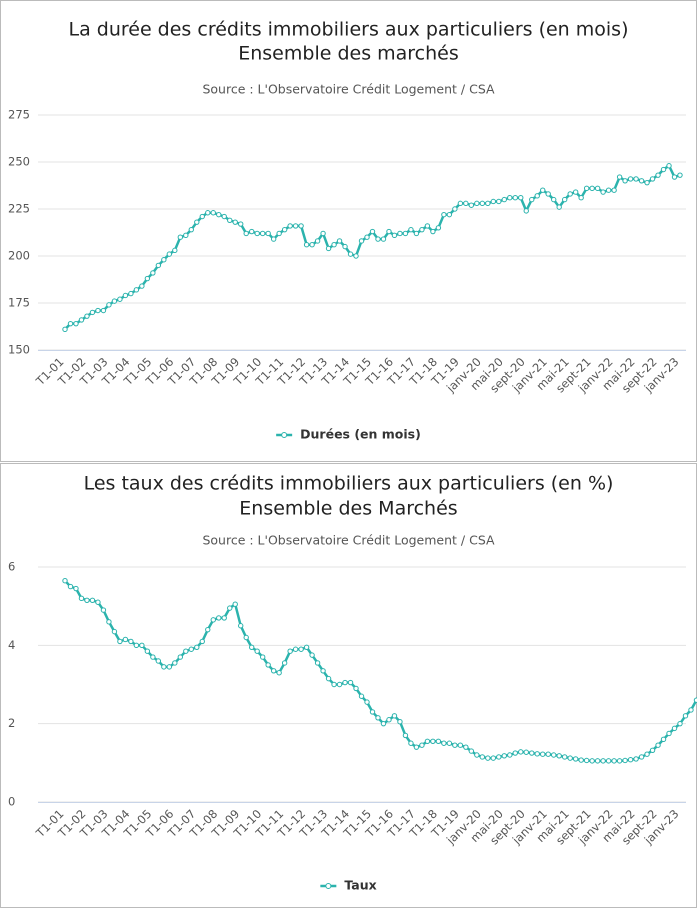 The image size is (697, 908). What do you see at coordinates (19, 115) in the screenshot?
I see `y-tick-label: 275` at bounding box center [19, 115].